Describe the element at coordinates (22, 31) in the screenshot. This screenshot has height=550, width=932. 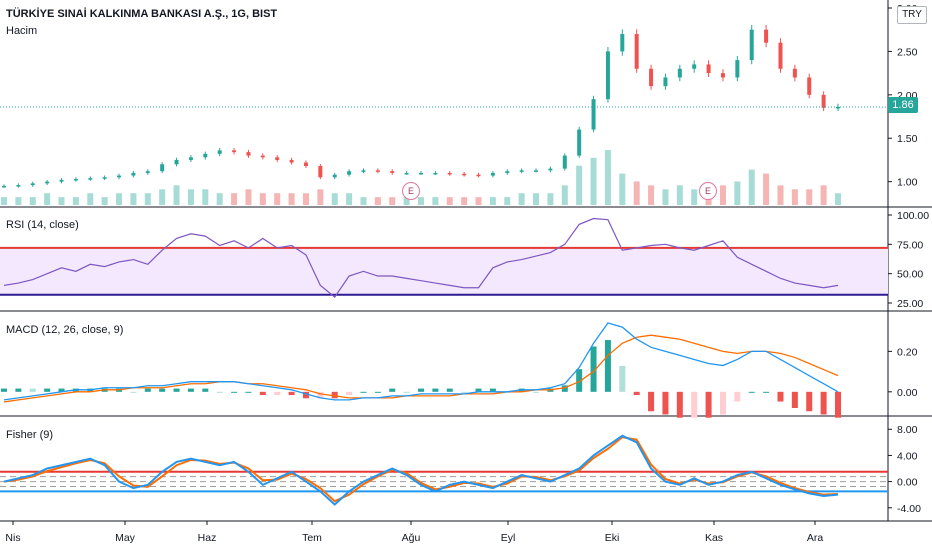
I see `volume-label: Hacim` at that location.